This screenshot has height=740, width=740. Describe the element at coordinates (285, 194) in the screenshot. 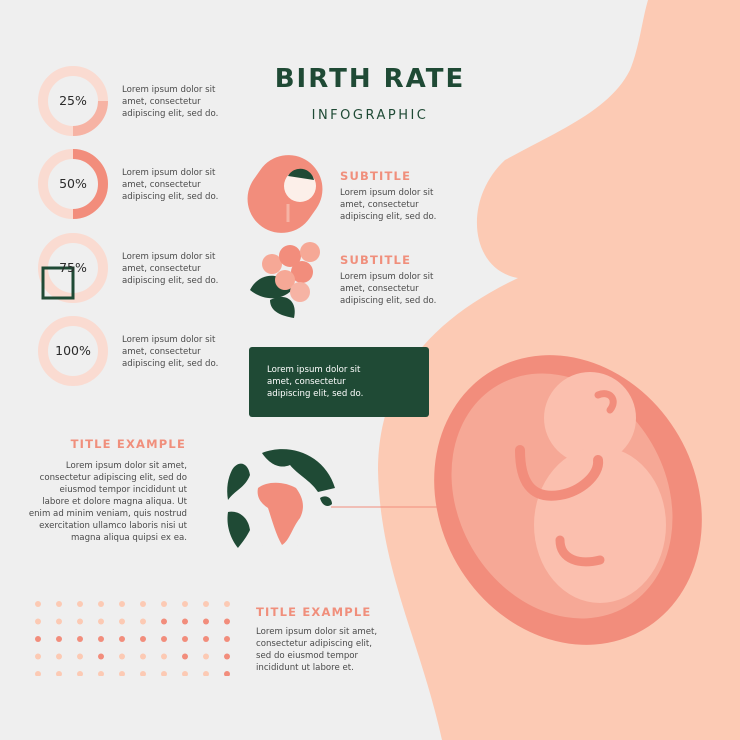

I see `egg-icon` at that location.